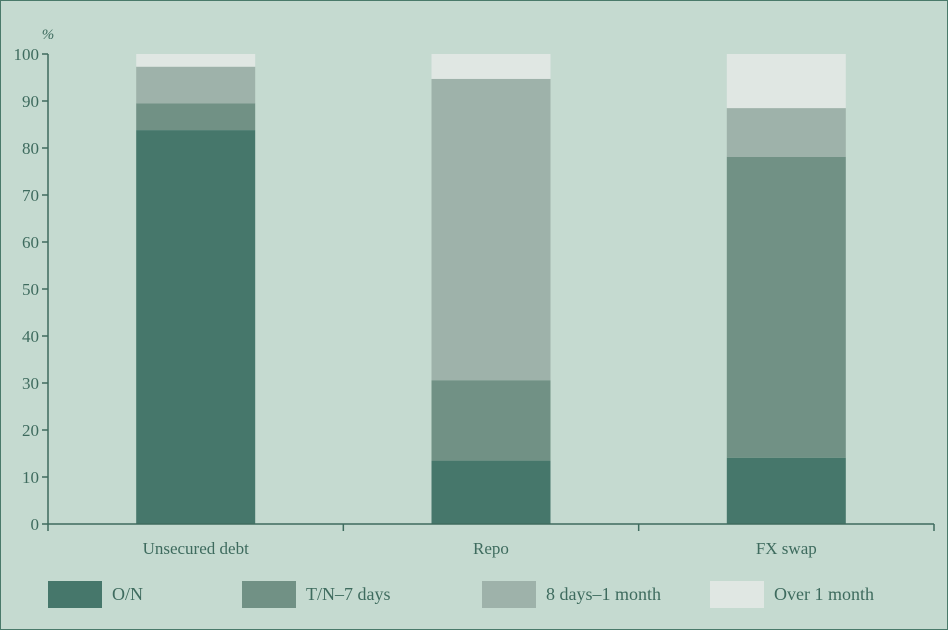 This screenshot has width=948, height=630. I want to click on y-tick-label: 50, so click(30, 289).